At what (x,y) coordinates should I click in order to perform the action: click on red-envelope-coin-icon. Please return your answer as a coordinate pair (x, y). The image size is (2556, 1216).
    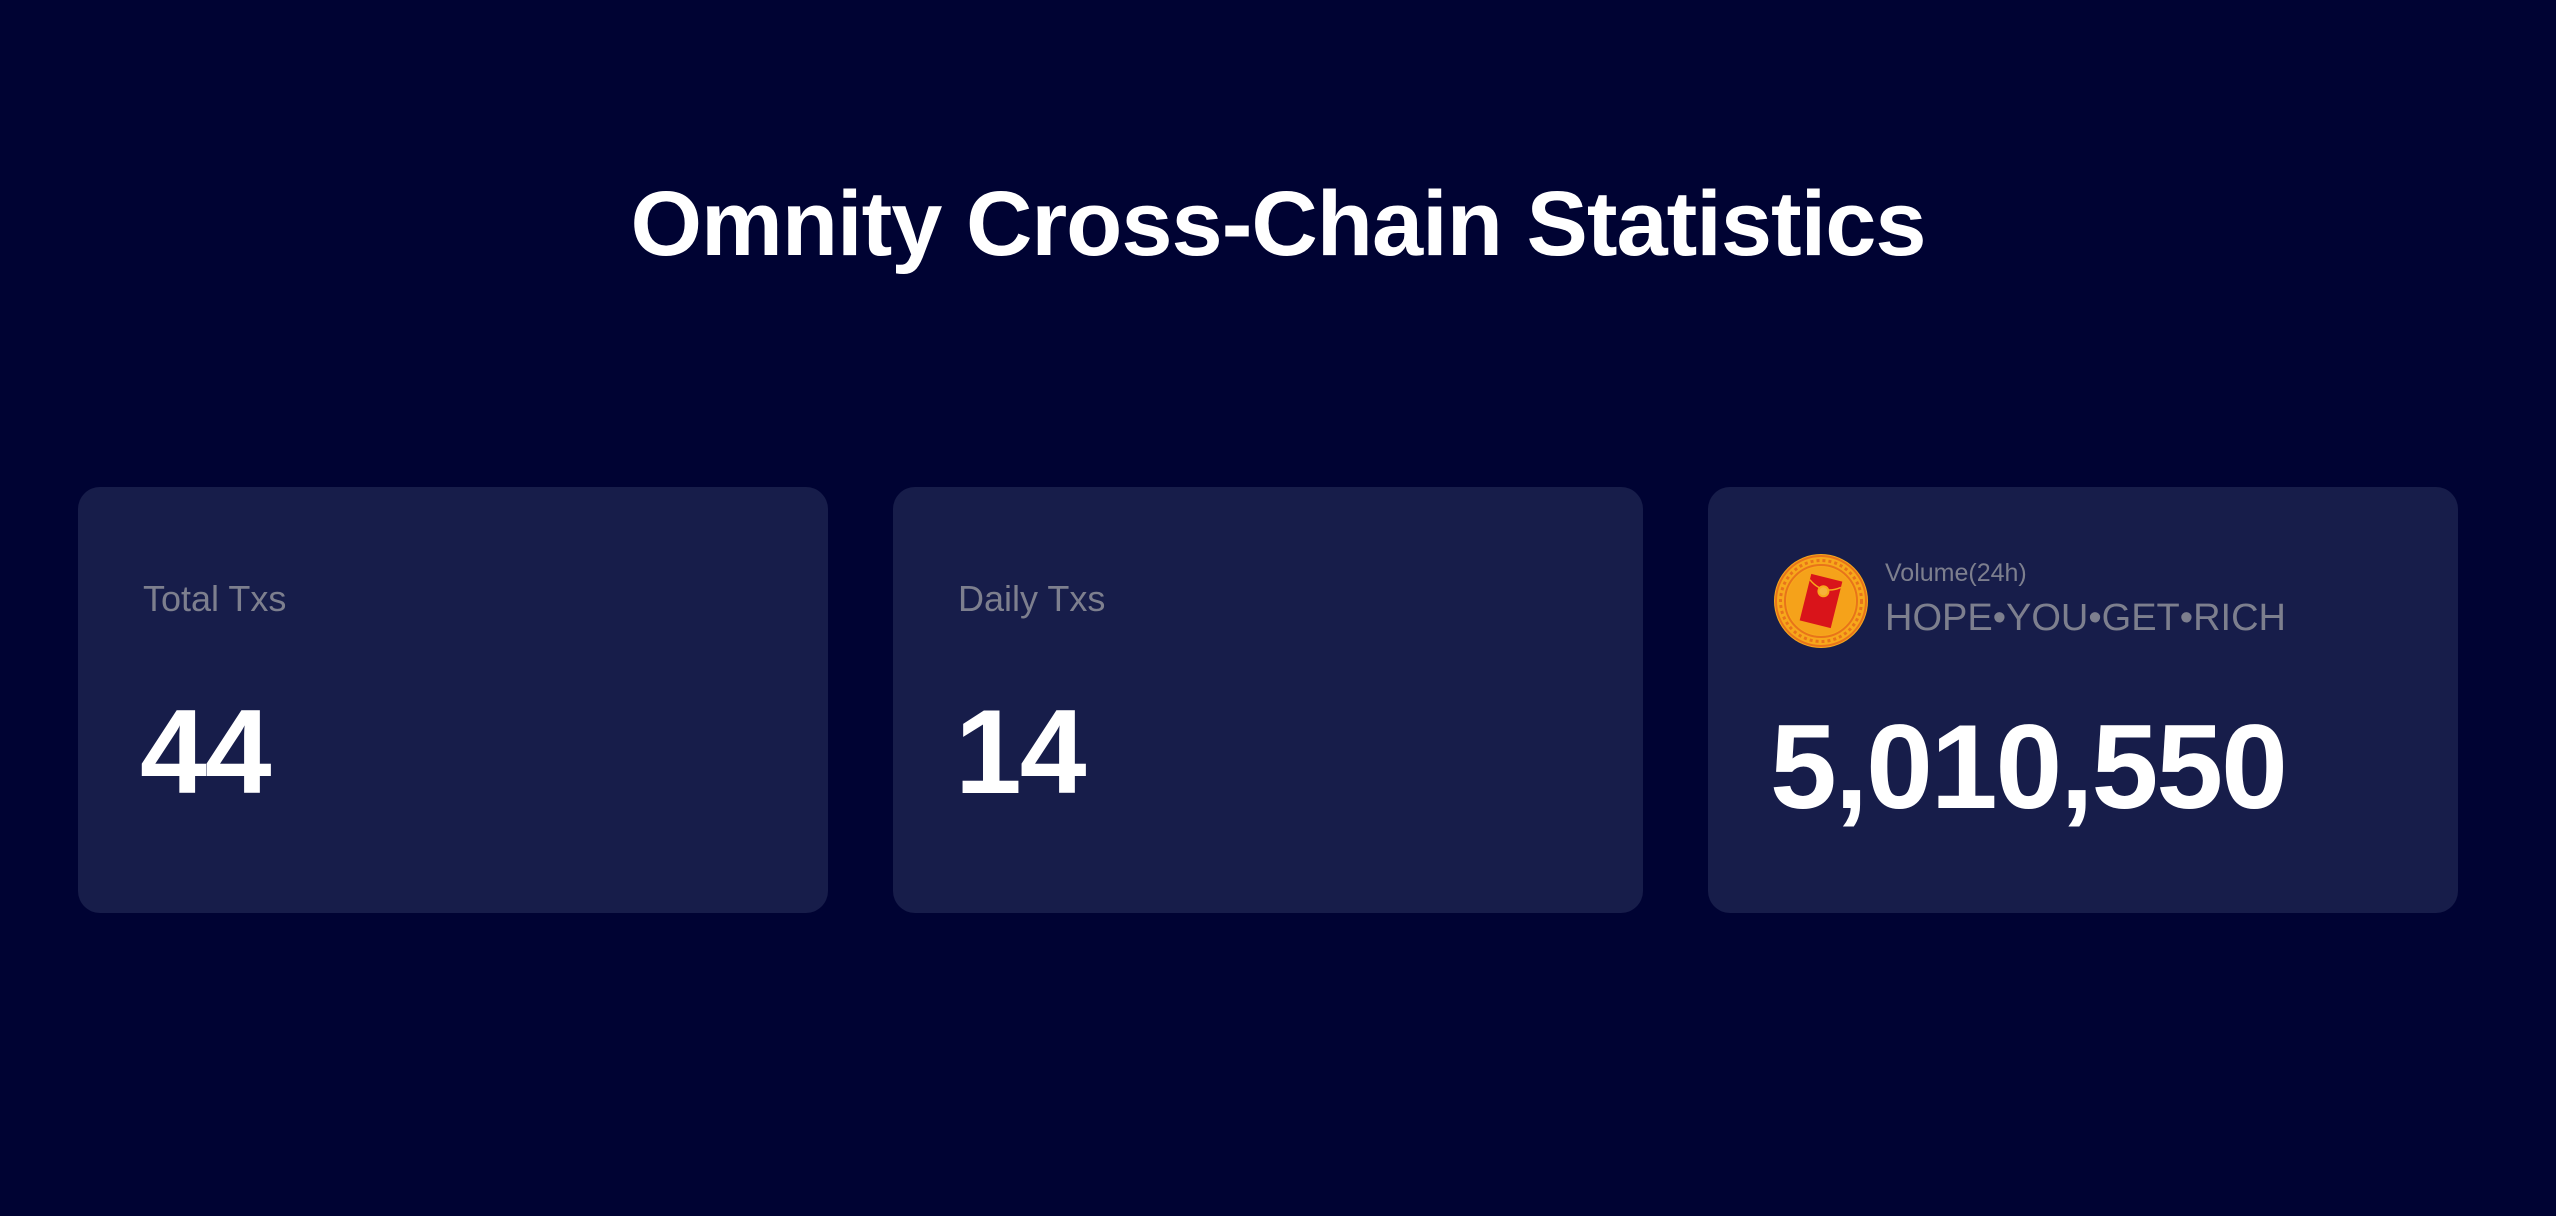
    Looking at the image, I should click on (1821, 601).